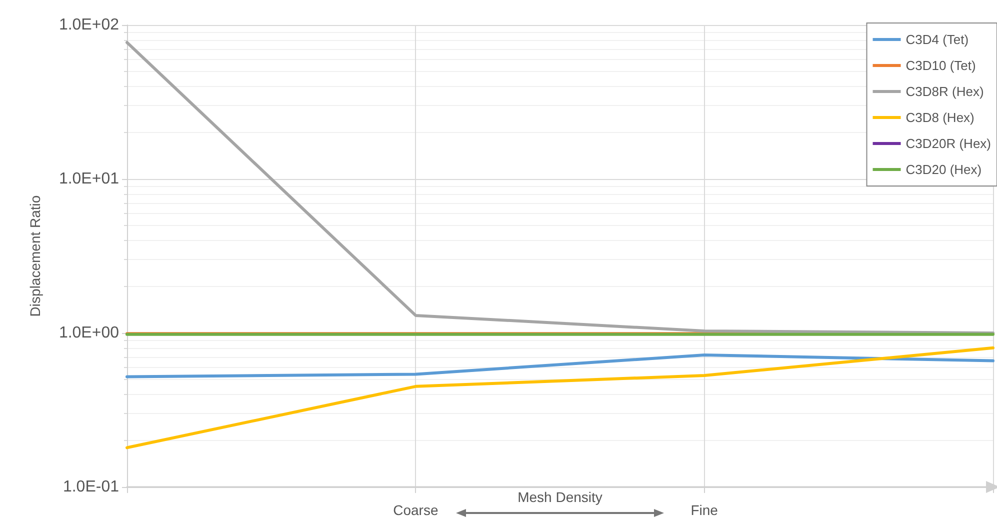 Image resolution: width=997 pixels, height=525 pixels. Describe the element at coordinates (704, 510) in the screenshot. I see `x-tick-label: Fine` at that location.